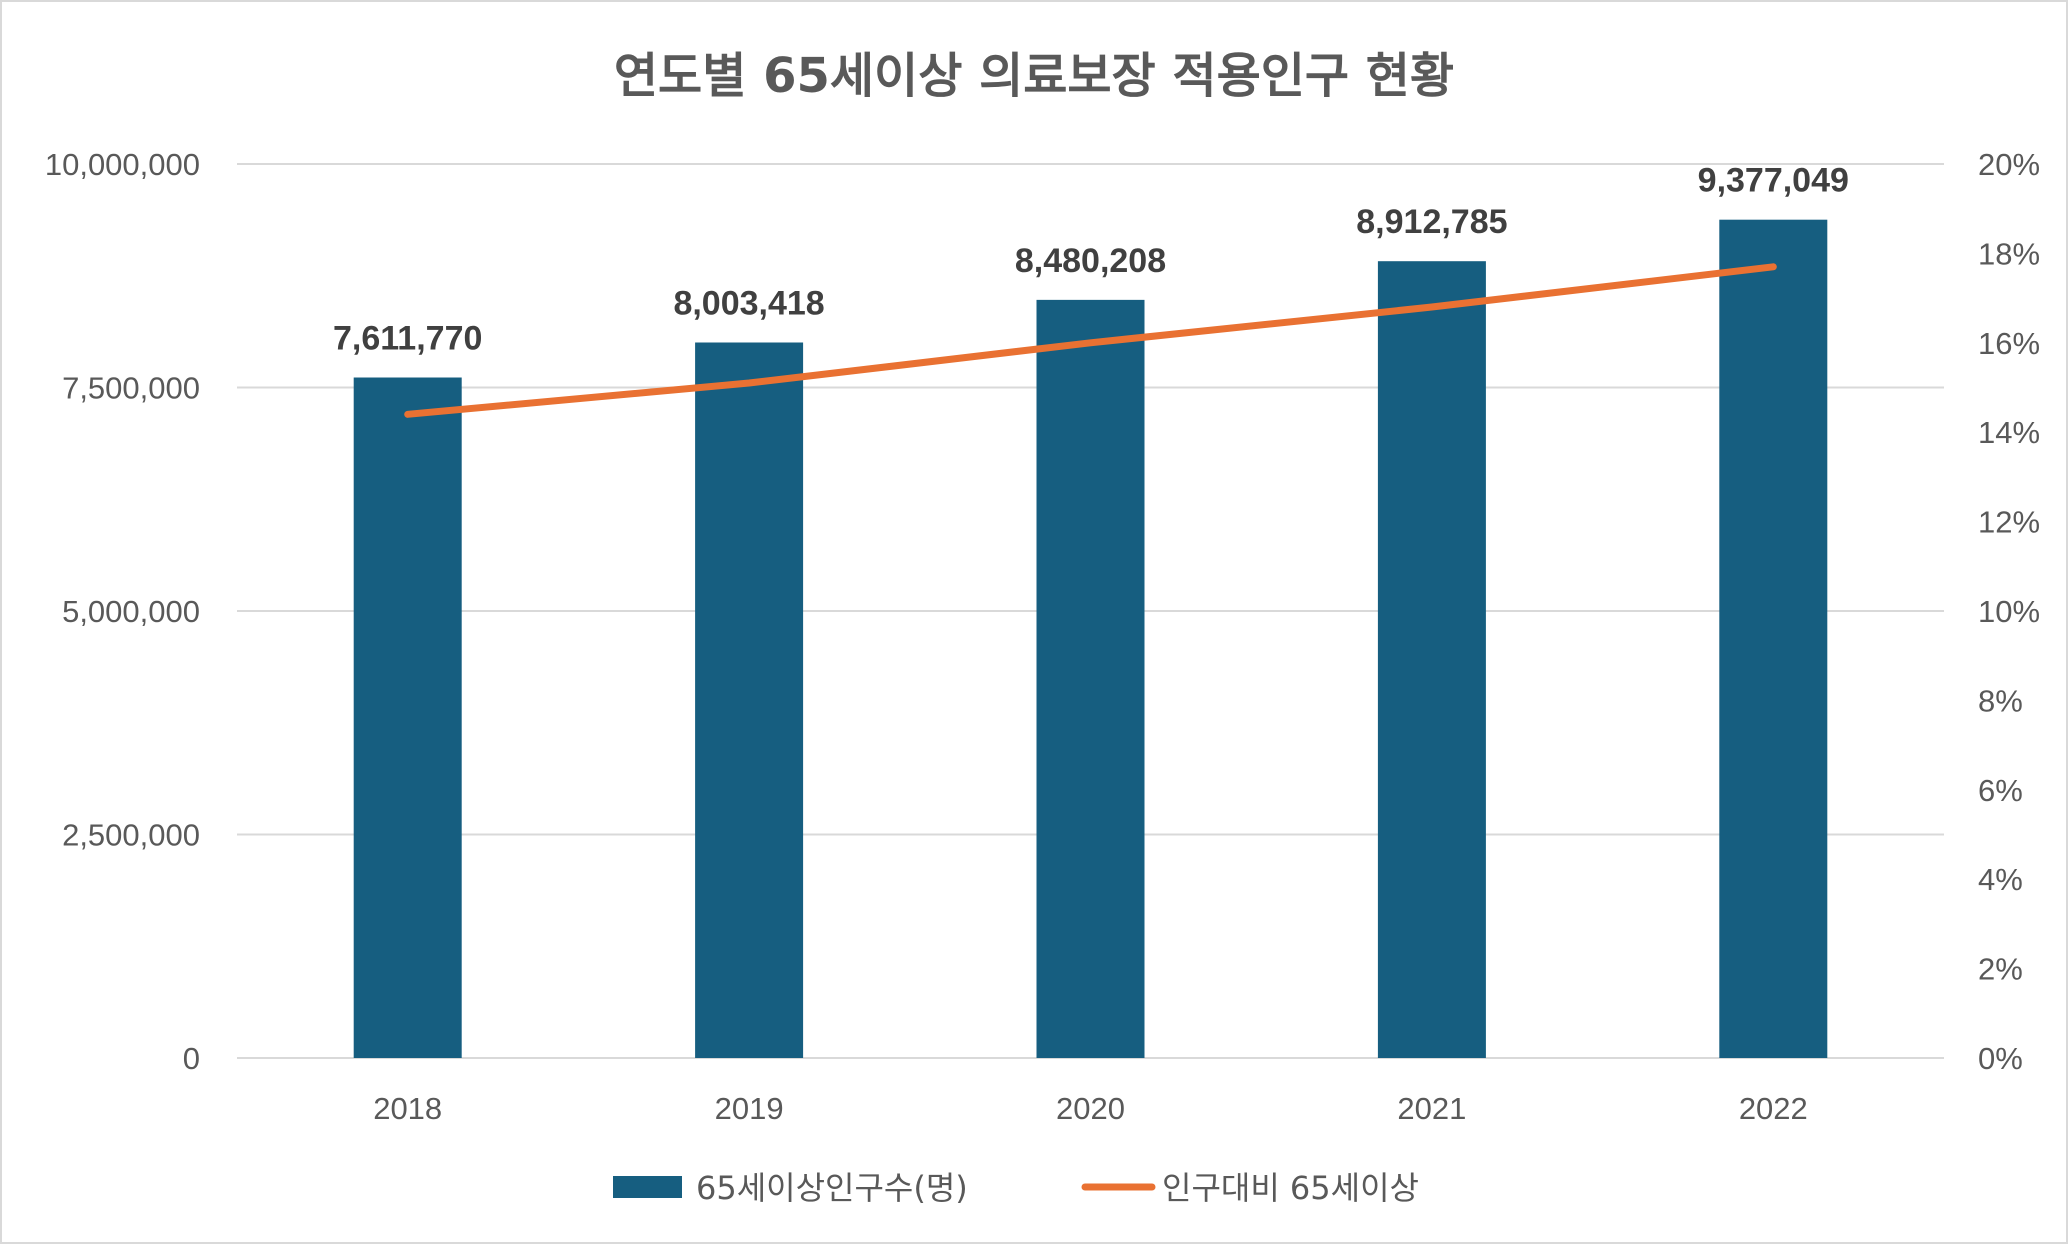 The height and width of the screenshot is (1244, 2068). I want to click on y-left-tick-label: 0, so click(191, 1058).